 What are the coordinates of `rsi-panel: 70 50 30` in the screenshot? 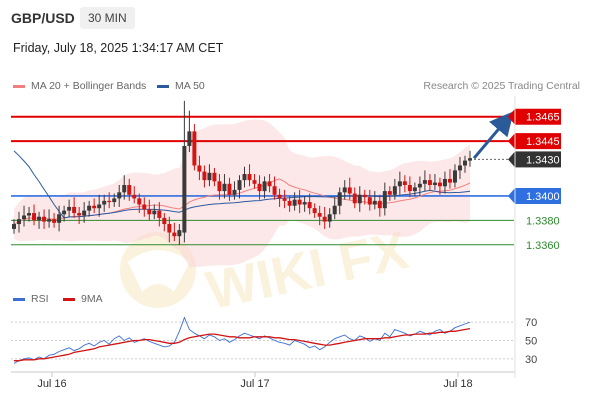 It's located at (274, 341).